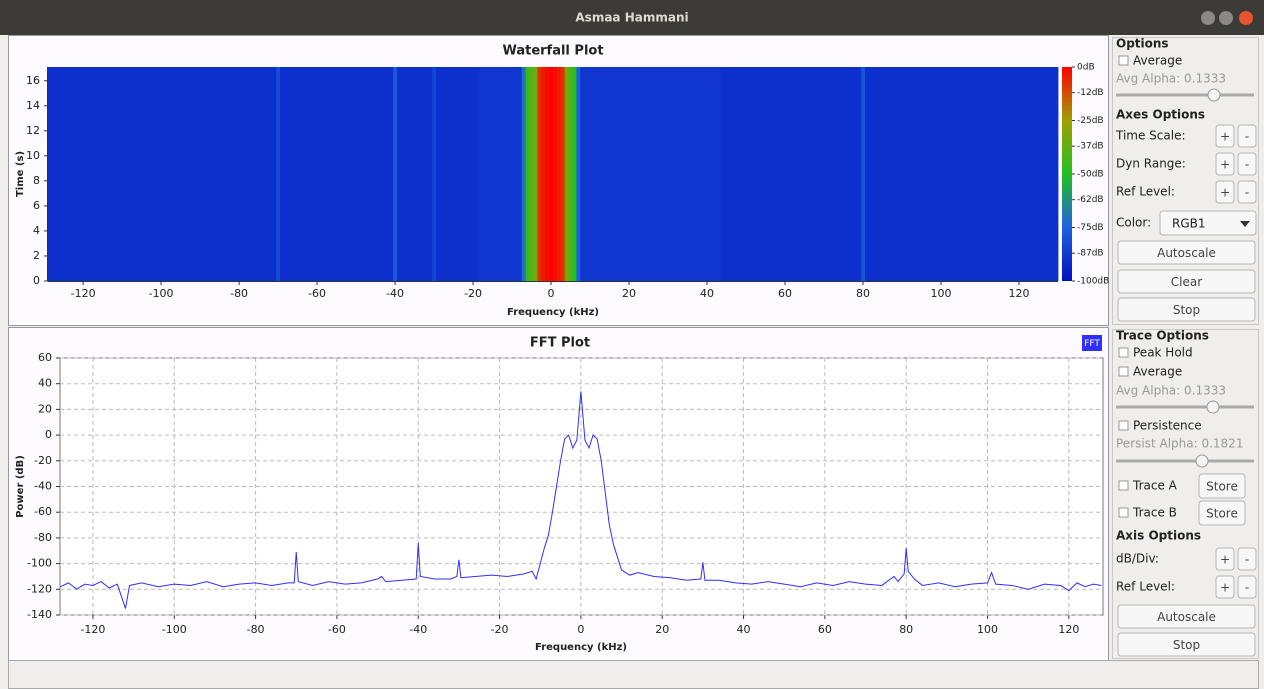 The image size is (1264, 689). What do you see at coordinates (941, 293) in the screenshot?
I see `x-tick-label: 100` at bounding box center [941, 293].